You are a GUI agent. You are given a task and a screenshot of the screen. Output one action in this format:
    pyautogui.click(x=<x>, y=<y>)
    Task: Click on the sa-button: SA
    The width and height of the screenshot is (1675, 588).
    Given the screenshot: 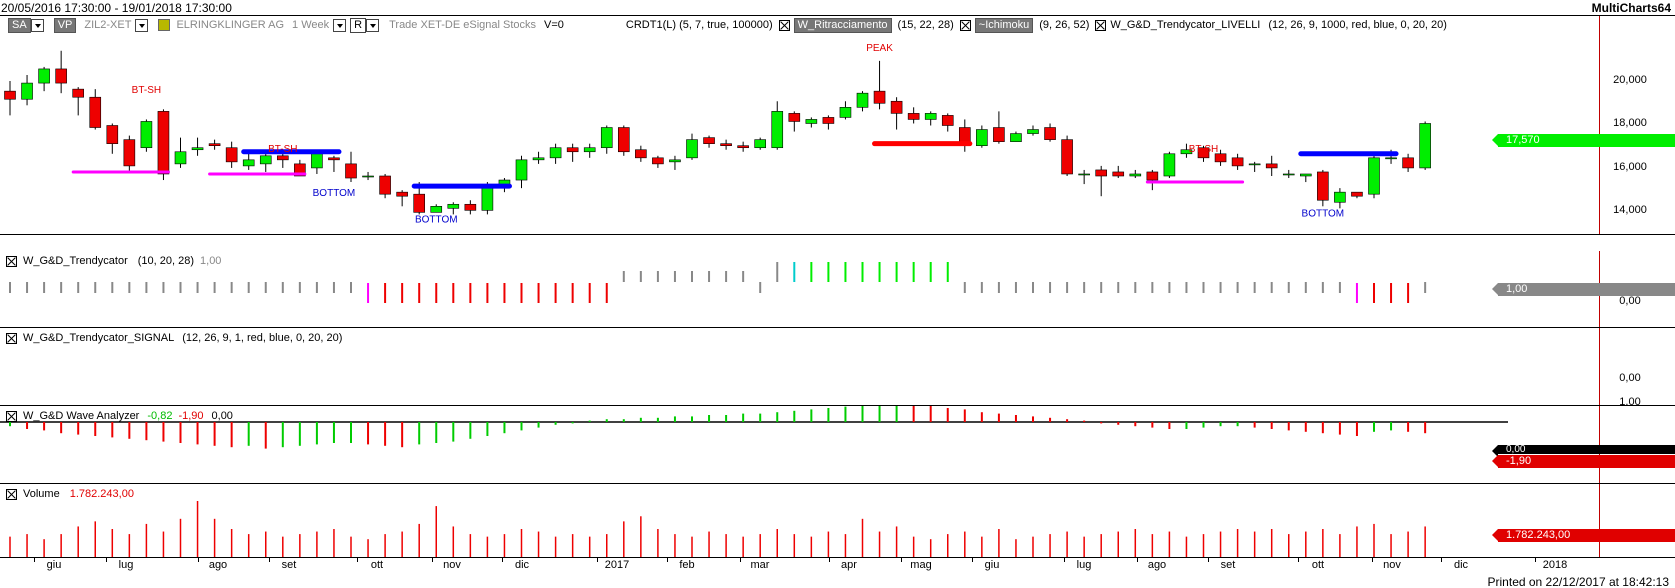 What is the action you would take?
    pyautogui.click(x=19, y=25)
    